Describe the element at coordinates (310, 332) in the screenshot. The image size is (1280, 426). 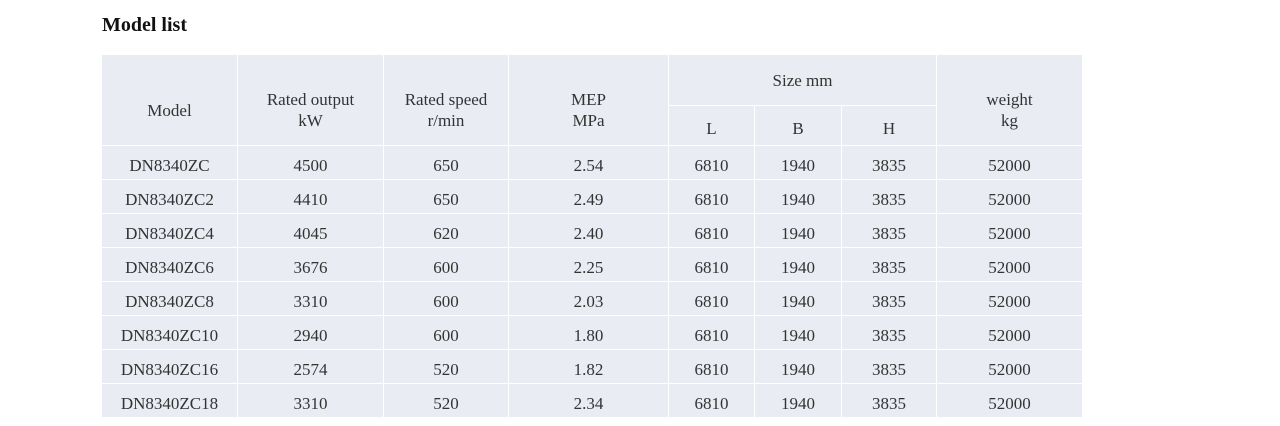
I see `cell: 2940` at that location.